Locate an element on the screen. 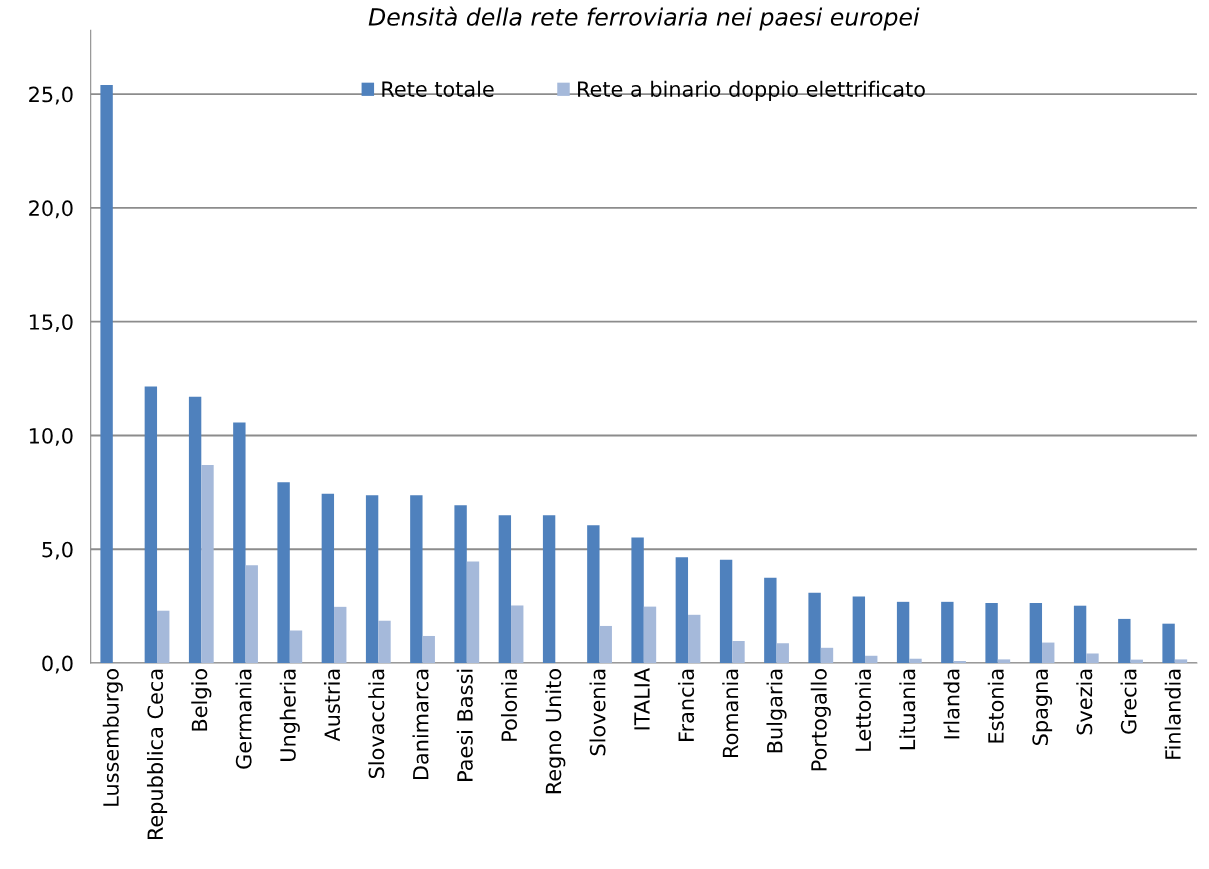 The image size is (1209, 869). x-tick-label: Bulgaria is located at coordinates (776, 711).